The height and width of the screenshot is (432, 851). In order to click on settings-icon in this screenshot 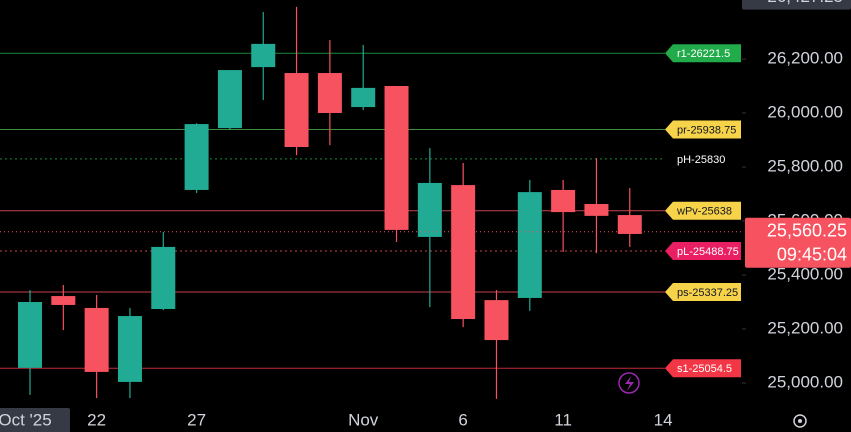, I will do `click(800, 421)`.